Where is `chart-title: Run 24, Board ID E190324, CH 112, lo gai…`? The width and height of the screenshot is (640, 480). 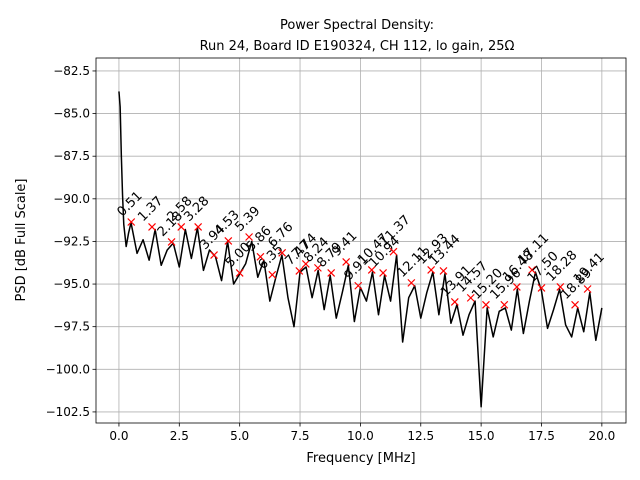
chart-title: Run 24, Board ID E190324, CH 112, lo gai… is located at coordinates (357, 46).